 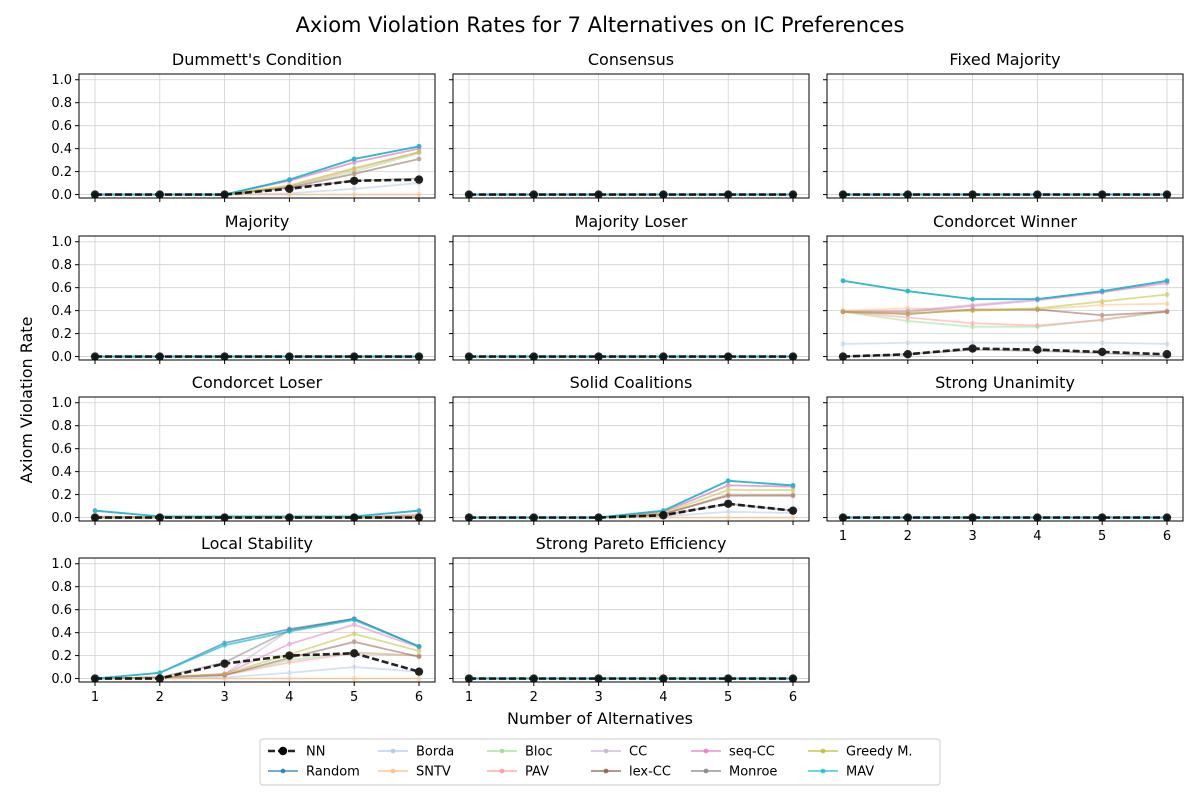 I want to click on legend-entry-borda: Borda, so click(x=416, y=752).